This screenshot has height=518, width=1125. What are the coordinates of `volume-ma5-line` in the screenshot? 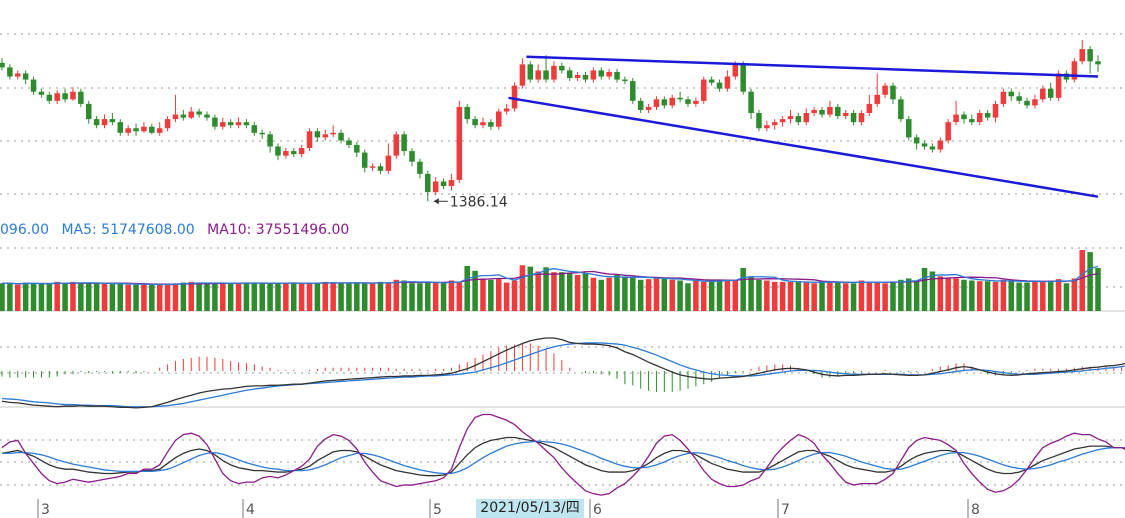 It's located at (550, 275).